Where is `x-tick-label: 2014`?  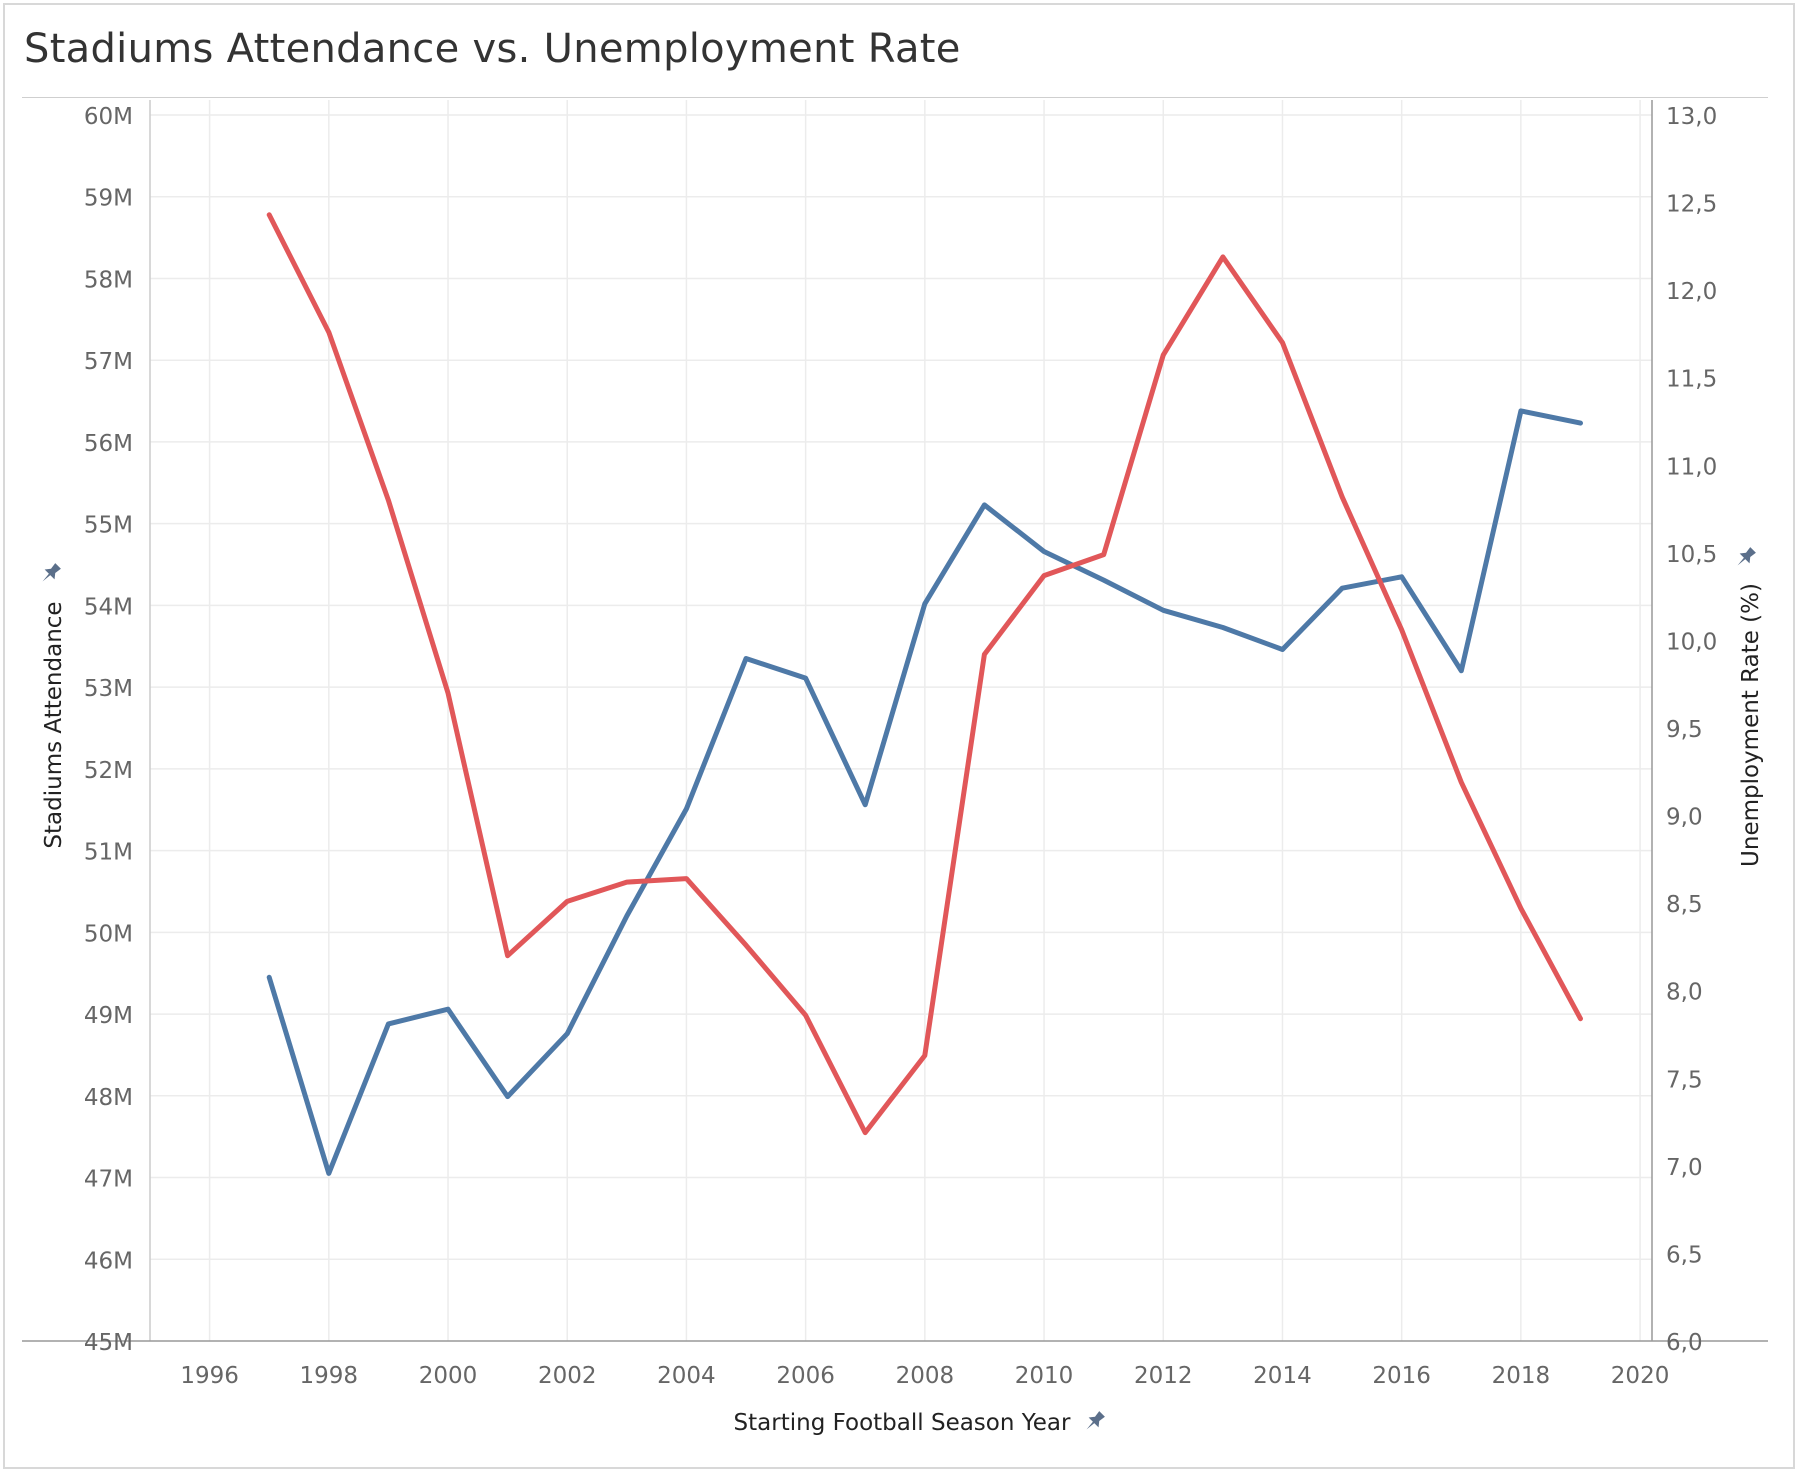
x-tick-label: 2014 is located at coordinates (1282, 1376).